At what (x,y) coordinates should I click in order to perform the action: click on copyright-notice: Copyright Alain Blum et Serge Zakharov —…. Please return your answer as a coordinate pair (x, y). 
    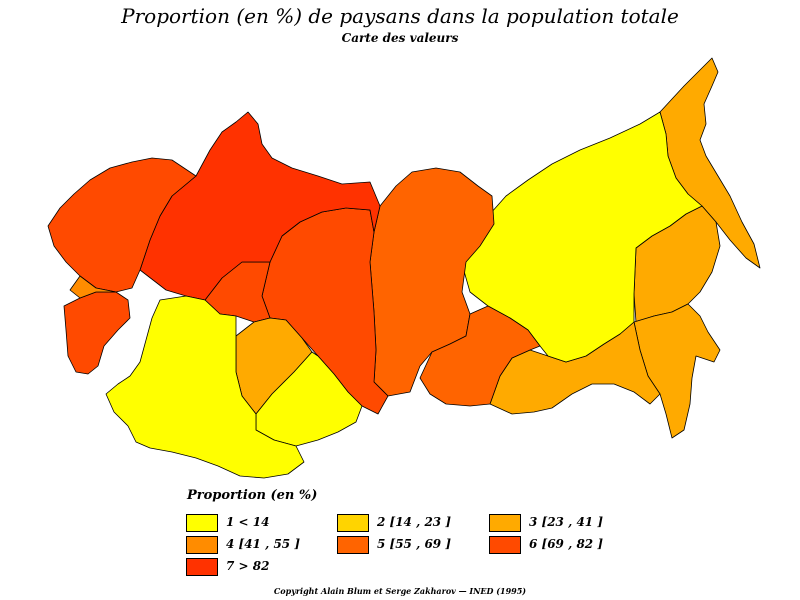
    Looking at the image, I should click on (400, 591).